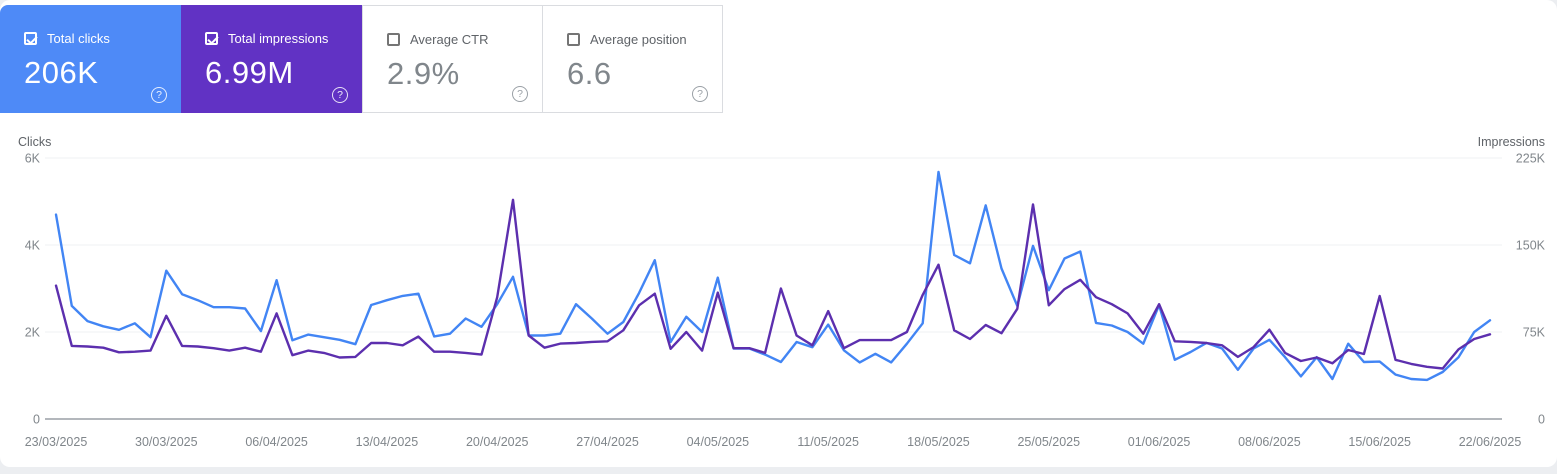 The width and height of the screenshot is (1557, 474). Describe the element at coordinates (1159, 442) in the screenshot. I see `x-axis-date-label: 01/06/2025` at that location.